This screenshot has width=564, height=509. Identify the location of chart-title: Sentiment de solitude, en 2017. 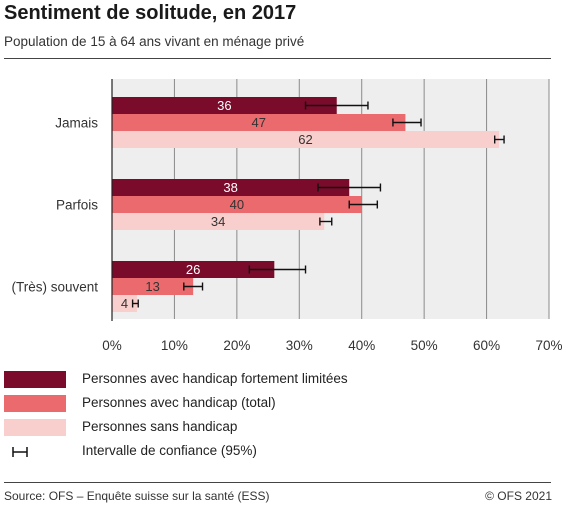
(150, 13).